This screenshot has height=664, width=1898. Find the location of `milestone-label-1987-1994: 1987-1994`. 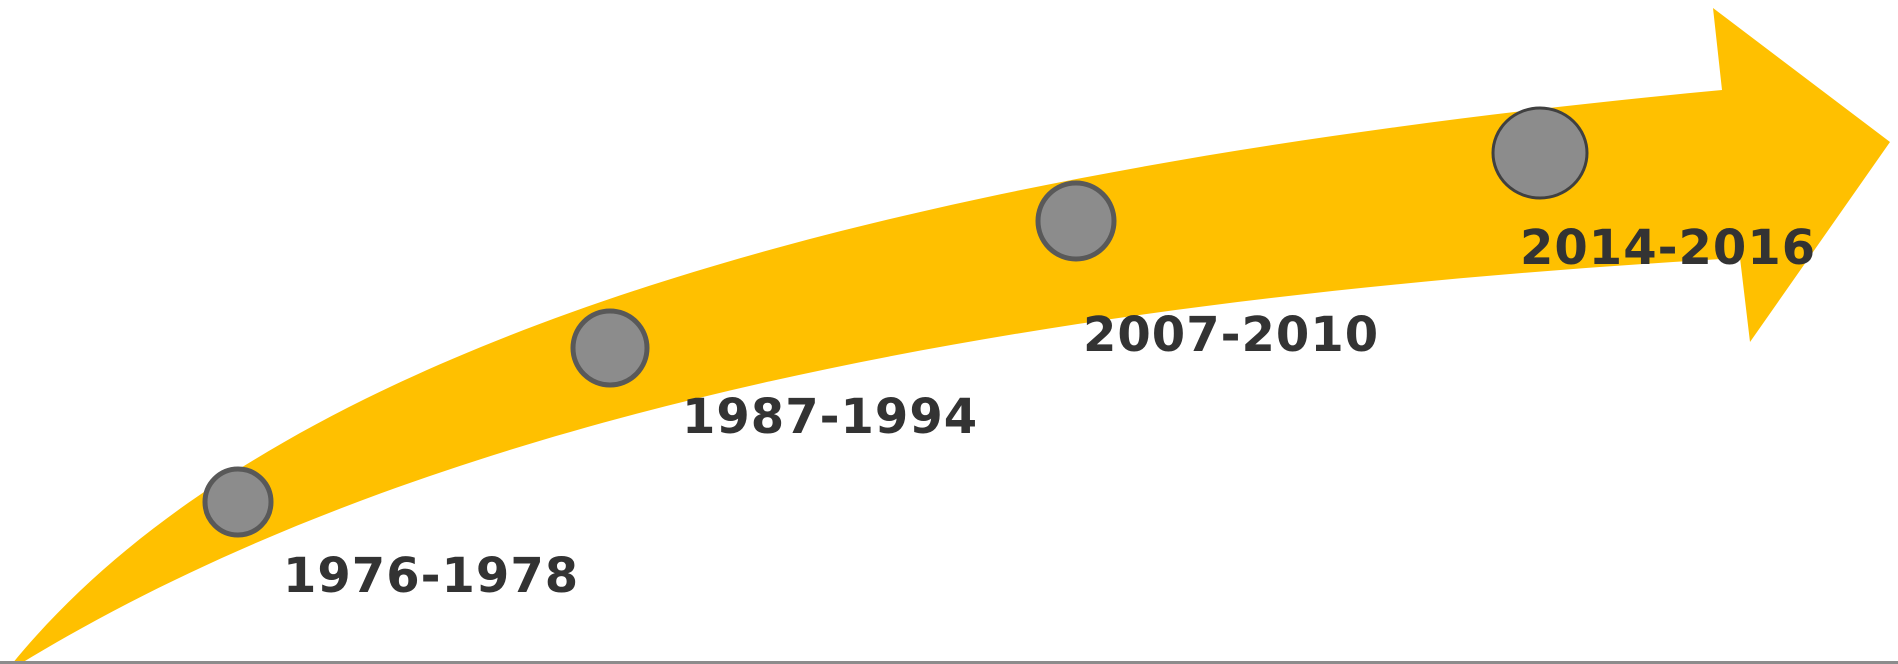

milestone-label-1987-1994: 1987-1994 is located at coordinates (830, 417).